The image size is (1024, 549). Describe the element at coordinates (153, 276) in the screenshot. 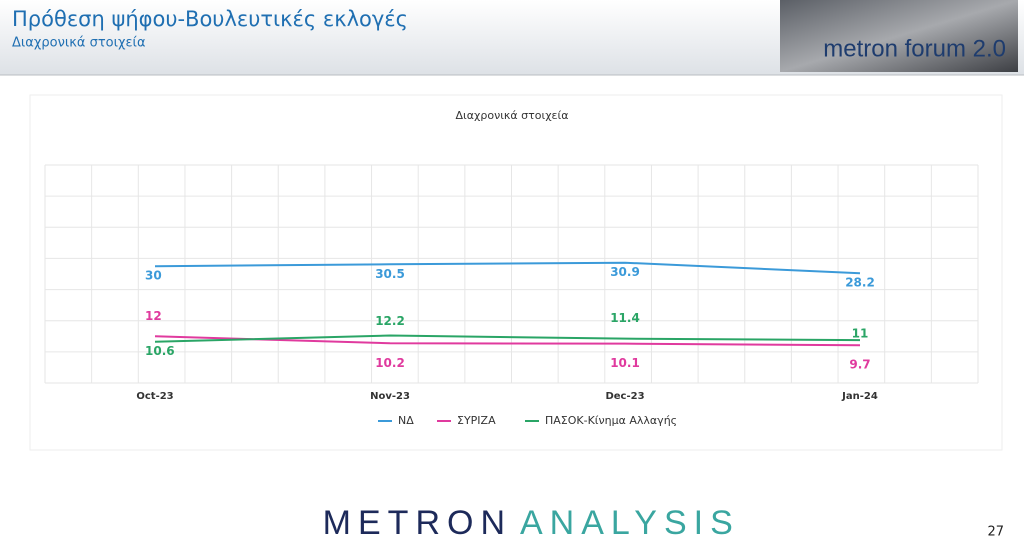

I see `data-label: 30` at that location.